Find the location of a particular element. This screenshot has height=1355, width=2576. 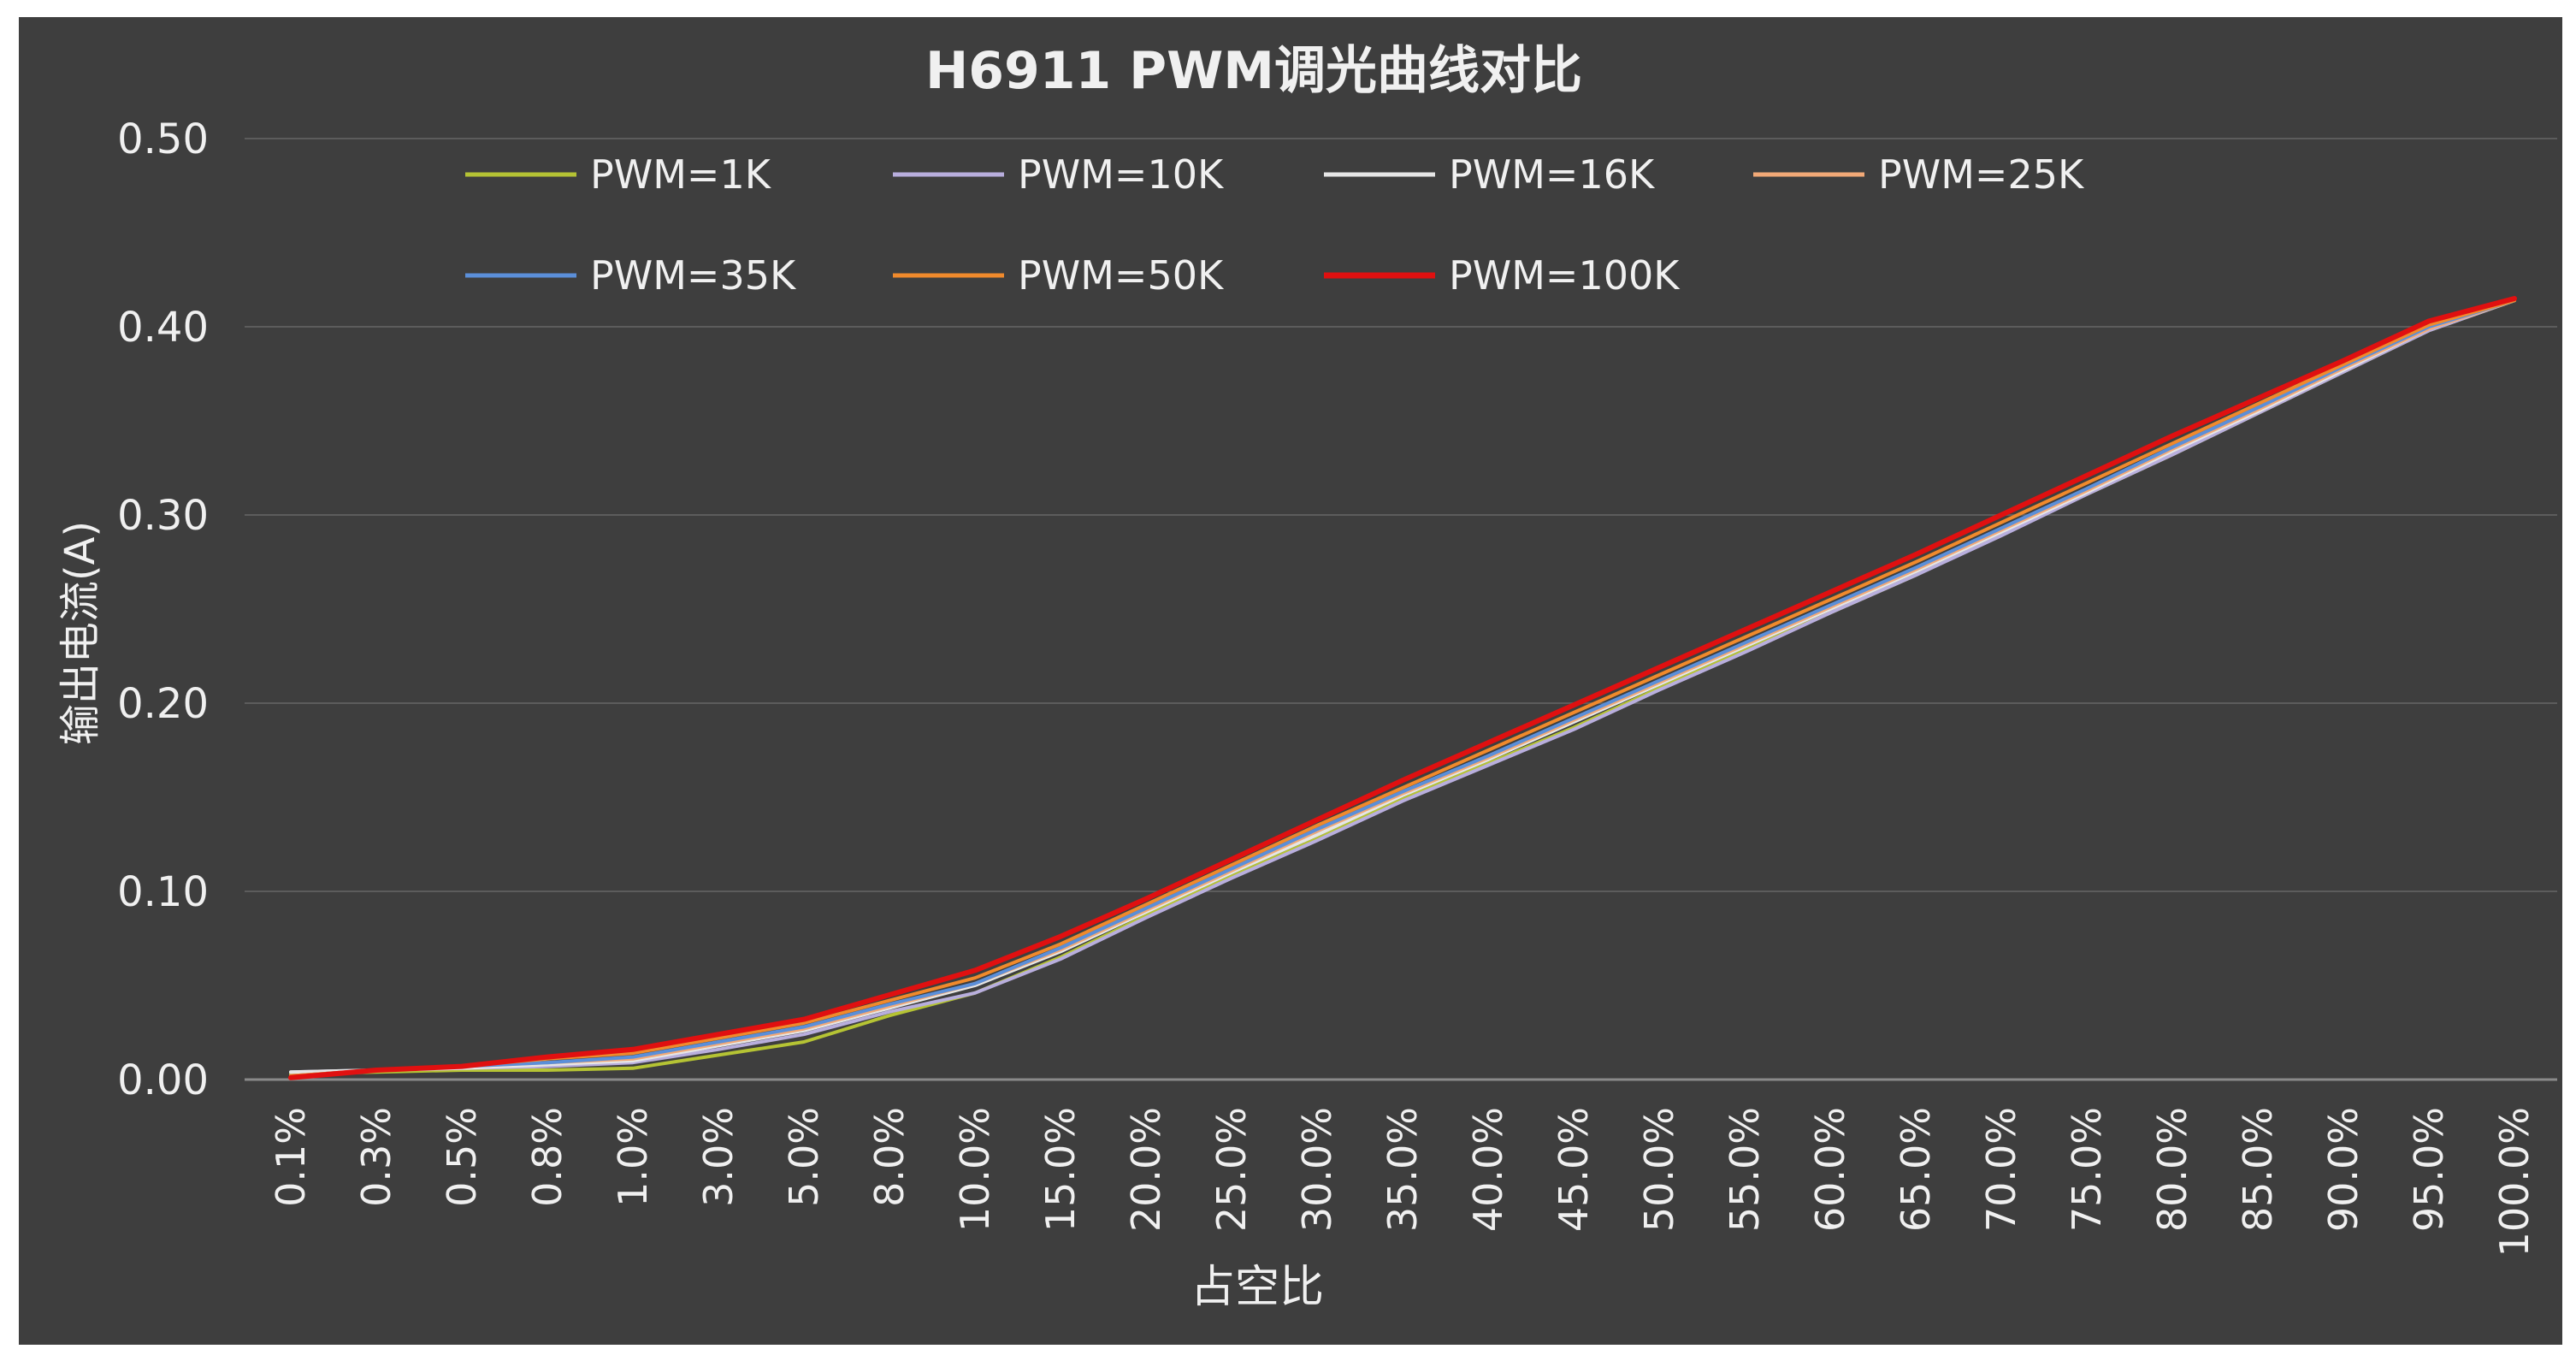

x-tick-label: 100.0% is located at coordinates (2514, 1182).